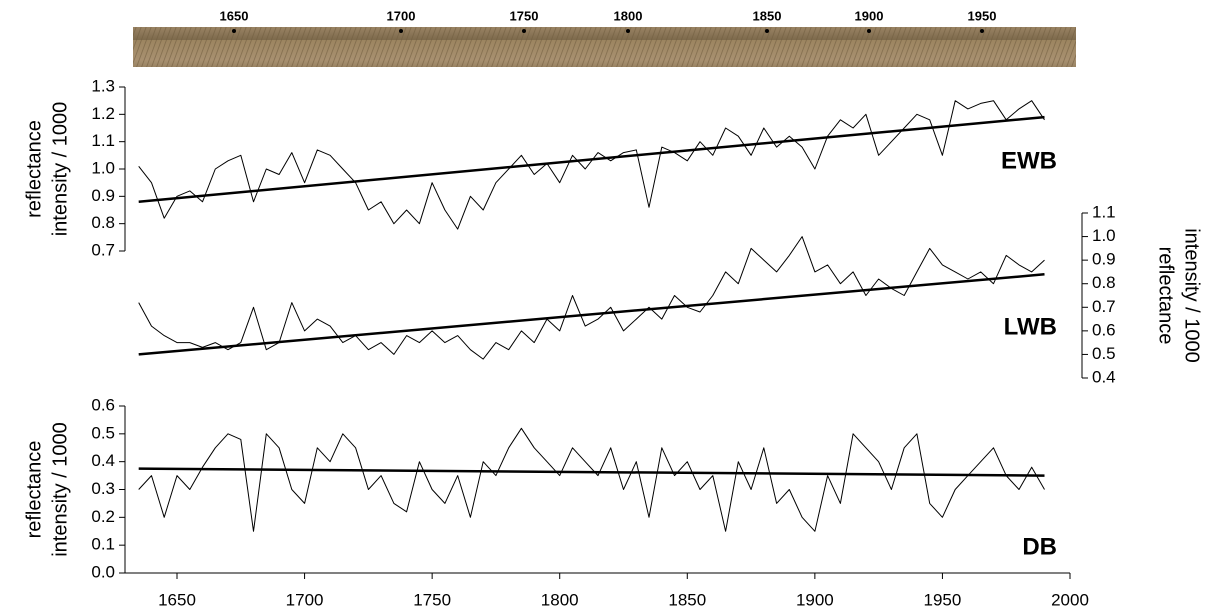 This screenshot has height=616, width=1213. I want to click on y-tick-label: 1.3, so click(103, 85).